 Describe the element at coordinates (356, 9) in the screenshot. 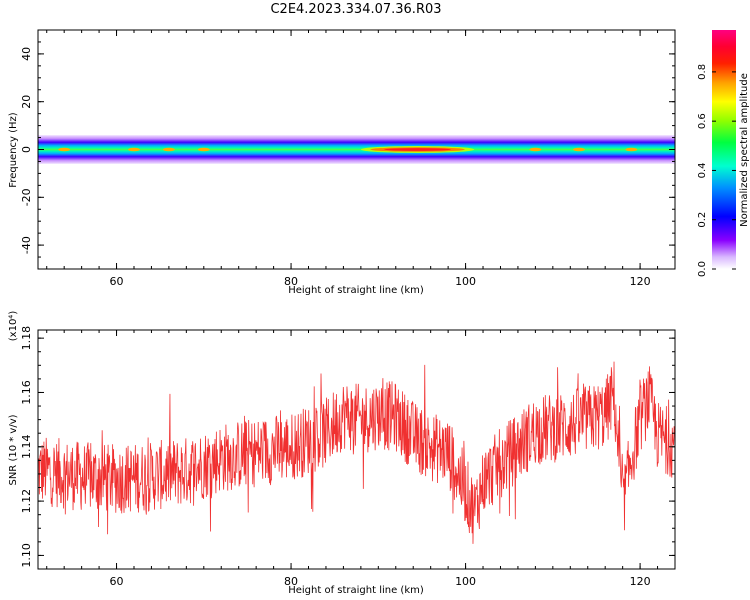

I see `chart-title: C2E4.2023.334.07.36.R03` at that location.